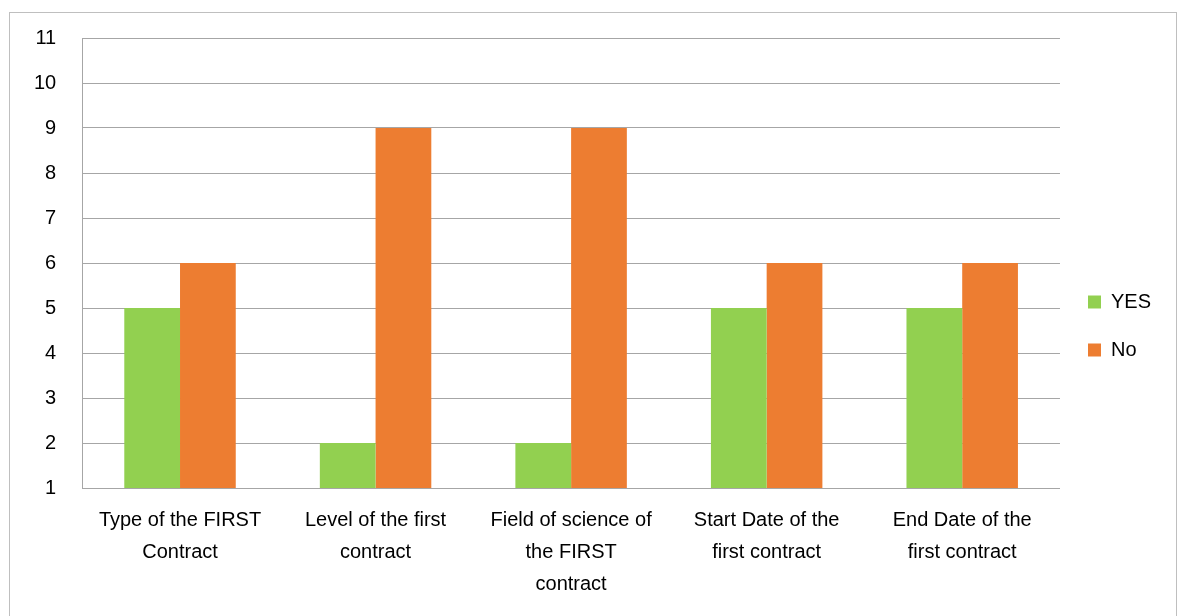 The image size is (1180, 616). I want to click on y-tick-label: 10, so click(45, 81).